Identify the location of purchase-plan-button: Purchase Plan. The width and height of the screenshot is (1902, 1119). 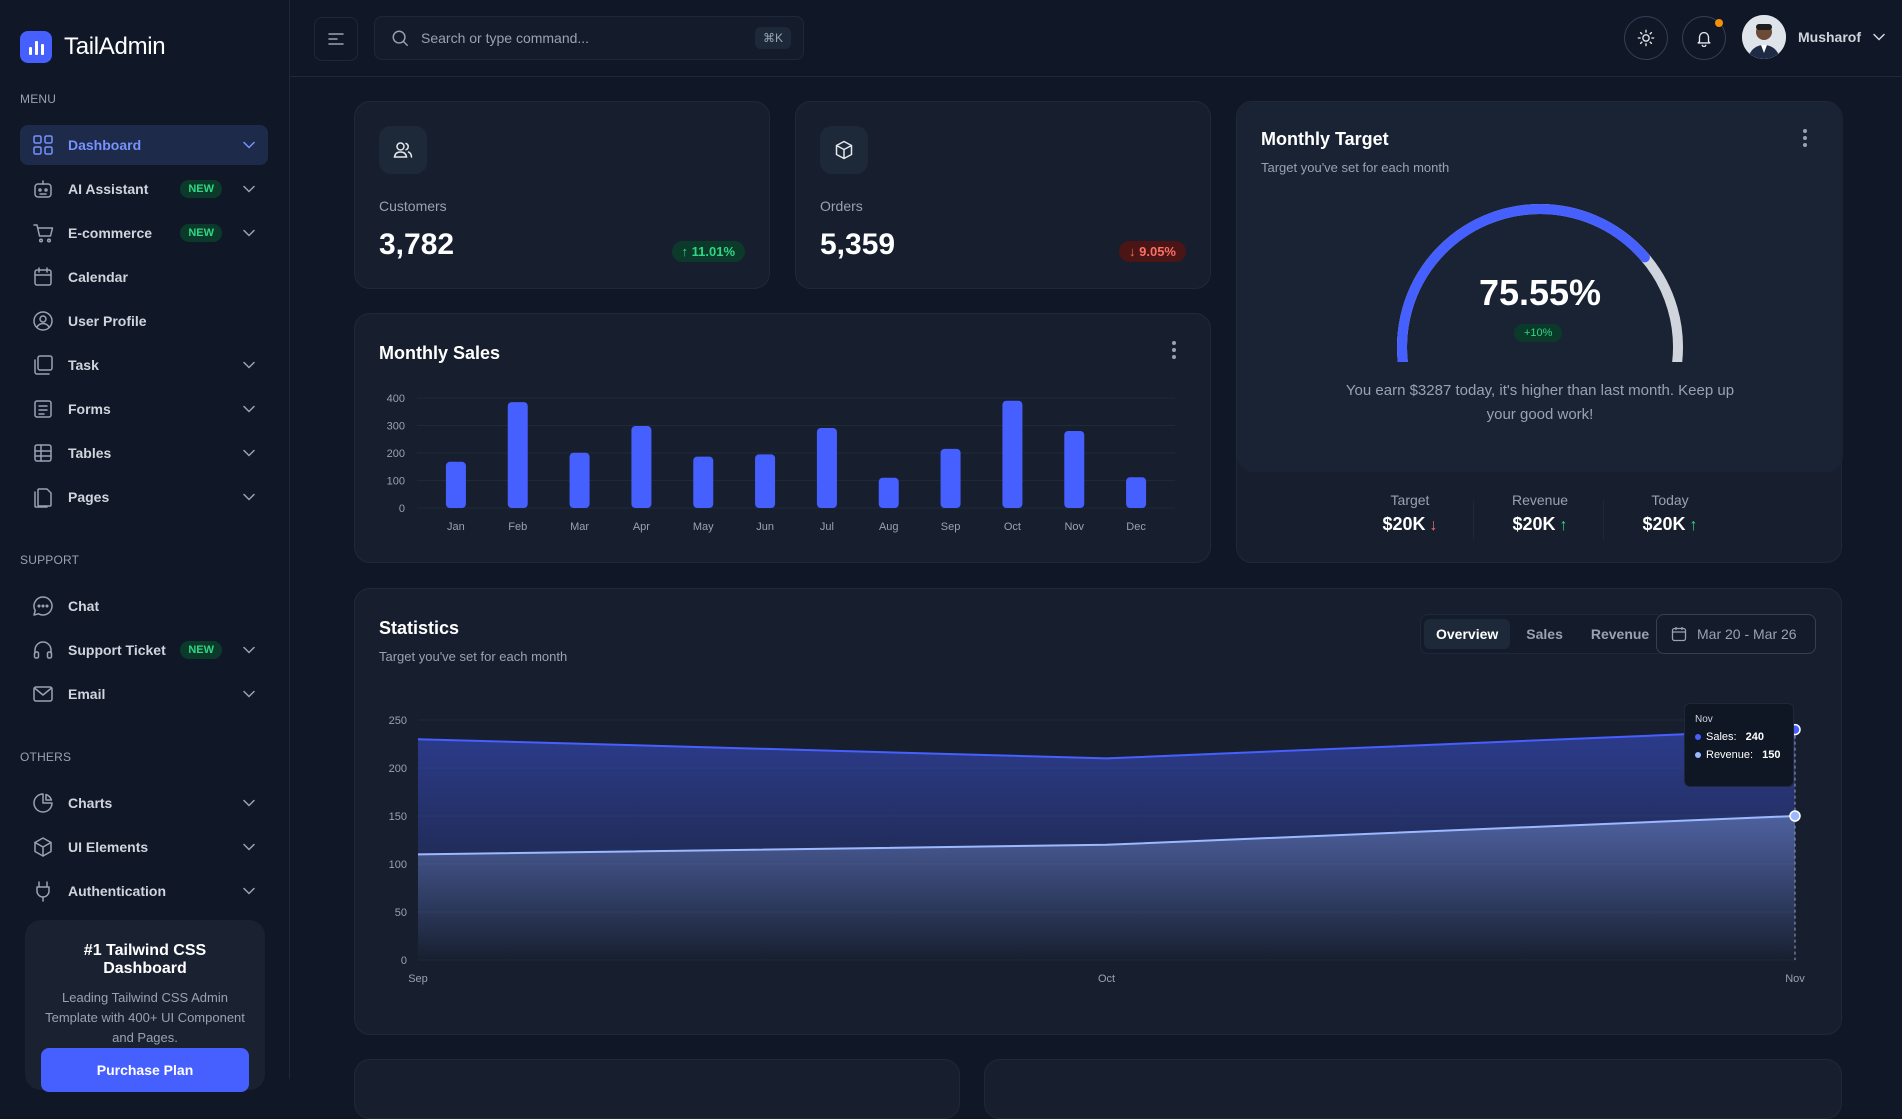
(145, 1070).